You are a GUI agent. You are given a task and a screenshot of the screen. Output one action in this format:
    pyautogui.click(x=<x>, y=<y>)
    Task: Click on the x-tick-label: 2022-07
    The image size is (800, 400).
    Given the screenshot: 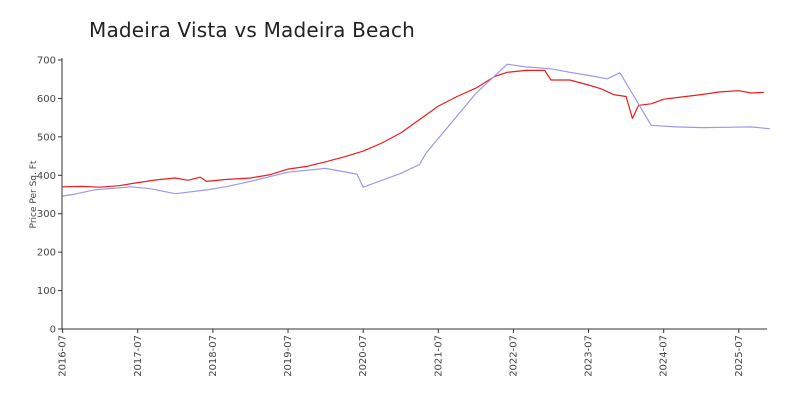 What is the action you would take?
    pyautogui.click(x=513, y=356)
    